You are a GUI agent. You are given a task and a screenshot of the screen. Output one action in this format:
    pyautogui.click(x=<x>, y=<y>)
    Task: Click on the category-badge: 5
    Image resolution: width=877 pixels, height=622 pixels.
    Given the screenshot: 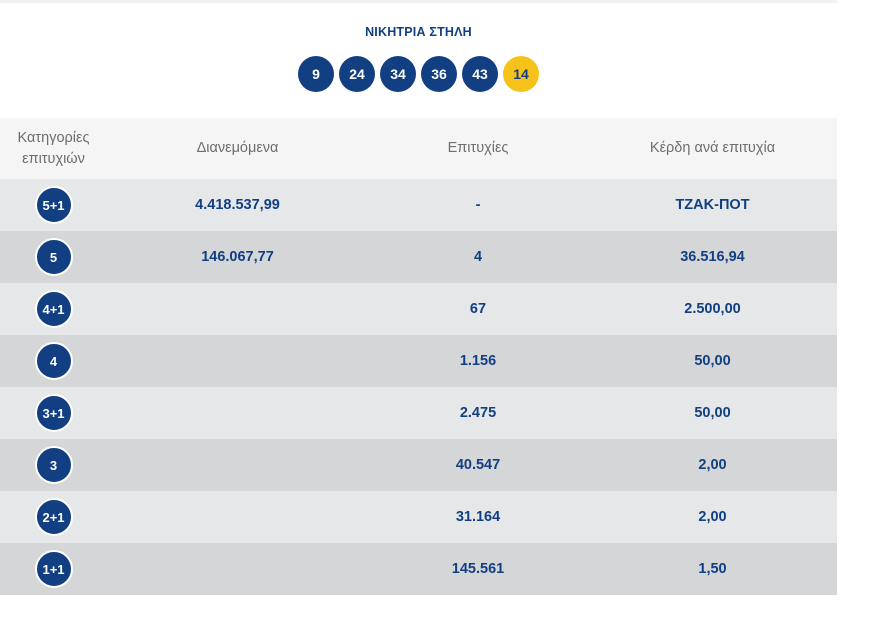 What is the action you would take?
    pyautogui.click(x=53, y=257)
    